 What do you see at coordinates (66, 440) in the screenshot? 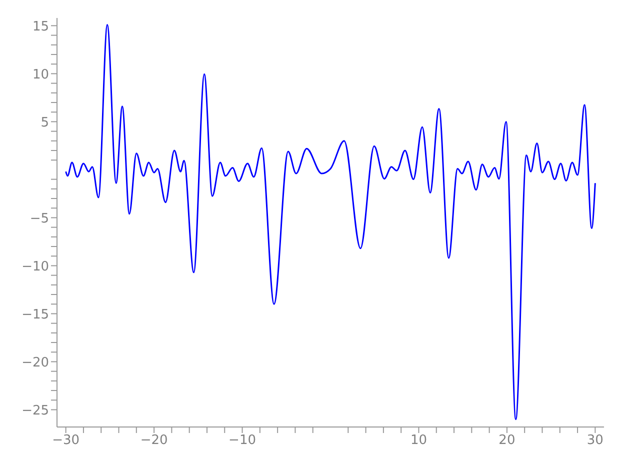
I see `x-tick-label: −30` at bounding box center [66, 440].